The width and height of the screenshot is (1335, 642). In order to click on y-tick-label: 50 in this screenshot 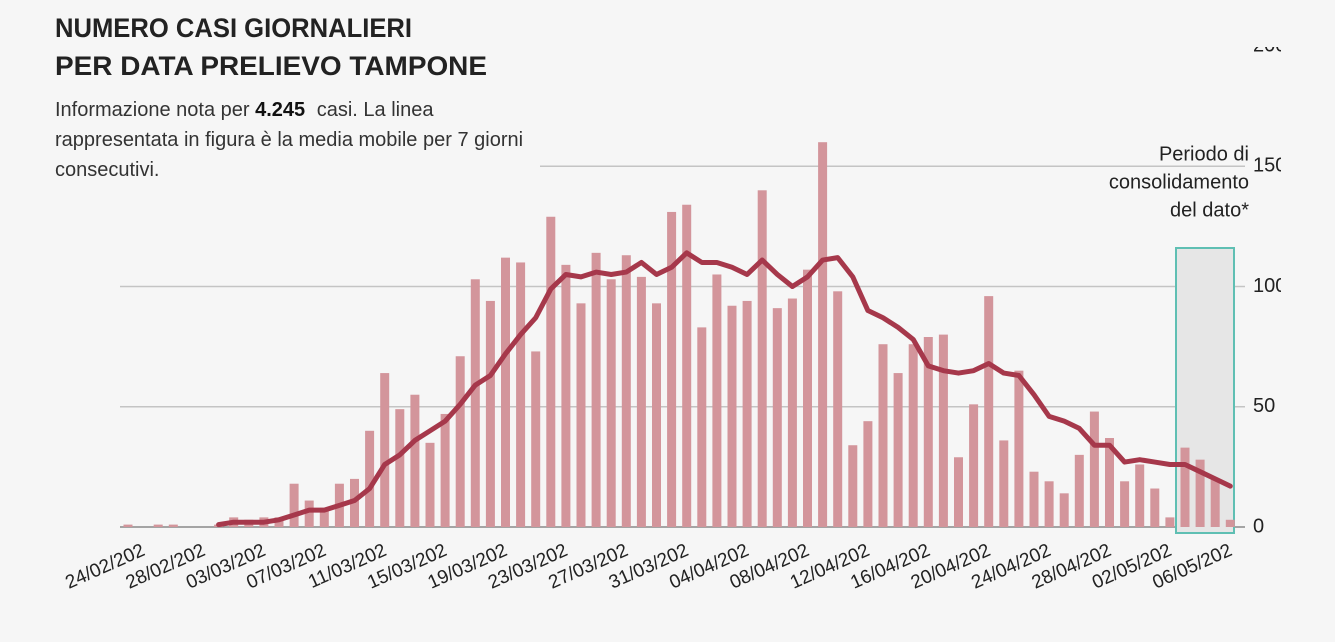, I will do `click(1264, 406)`.